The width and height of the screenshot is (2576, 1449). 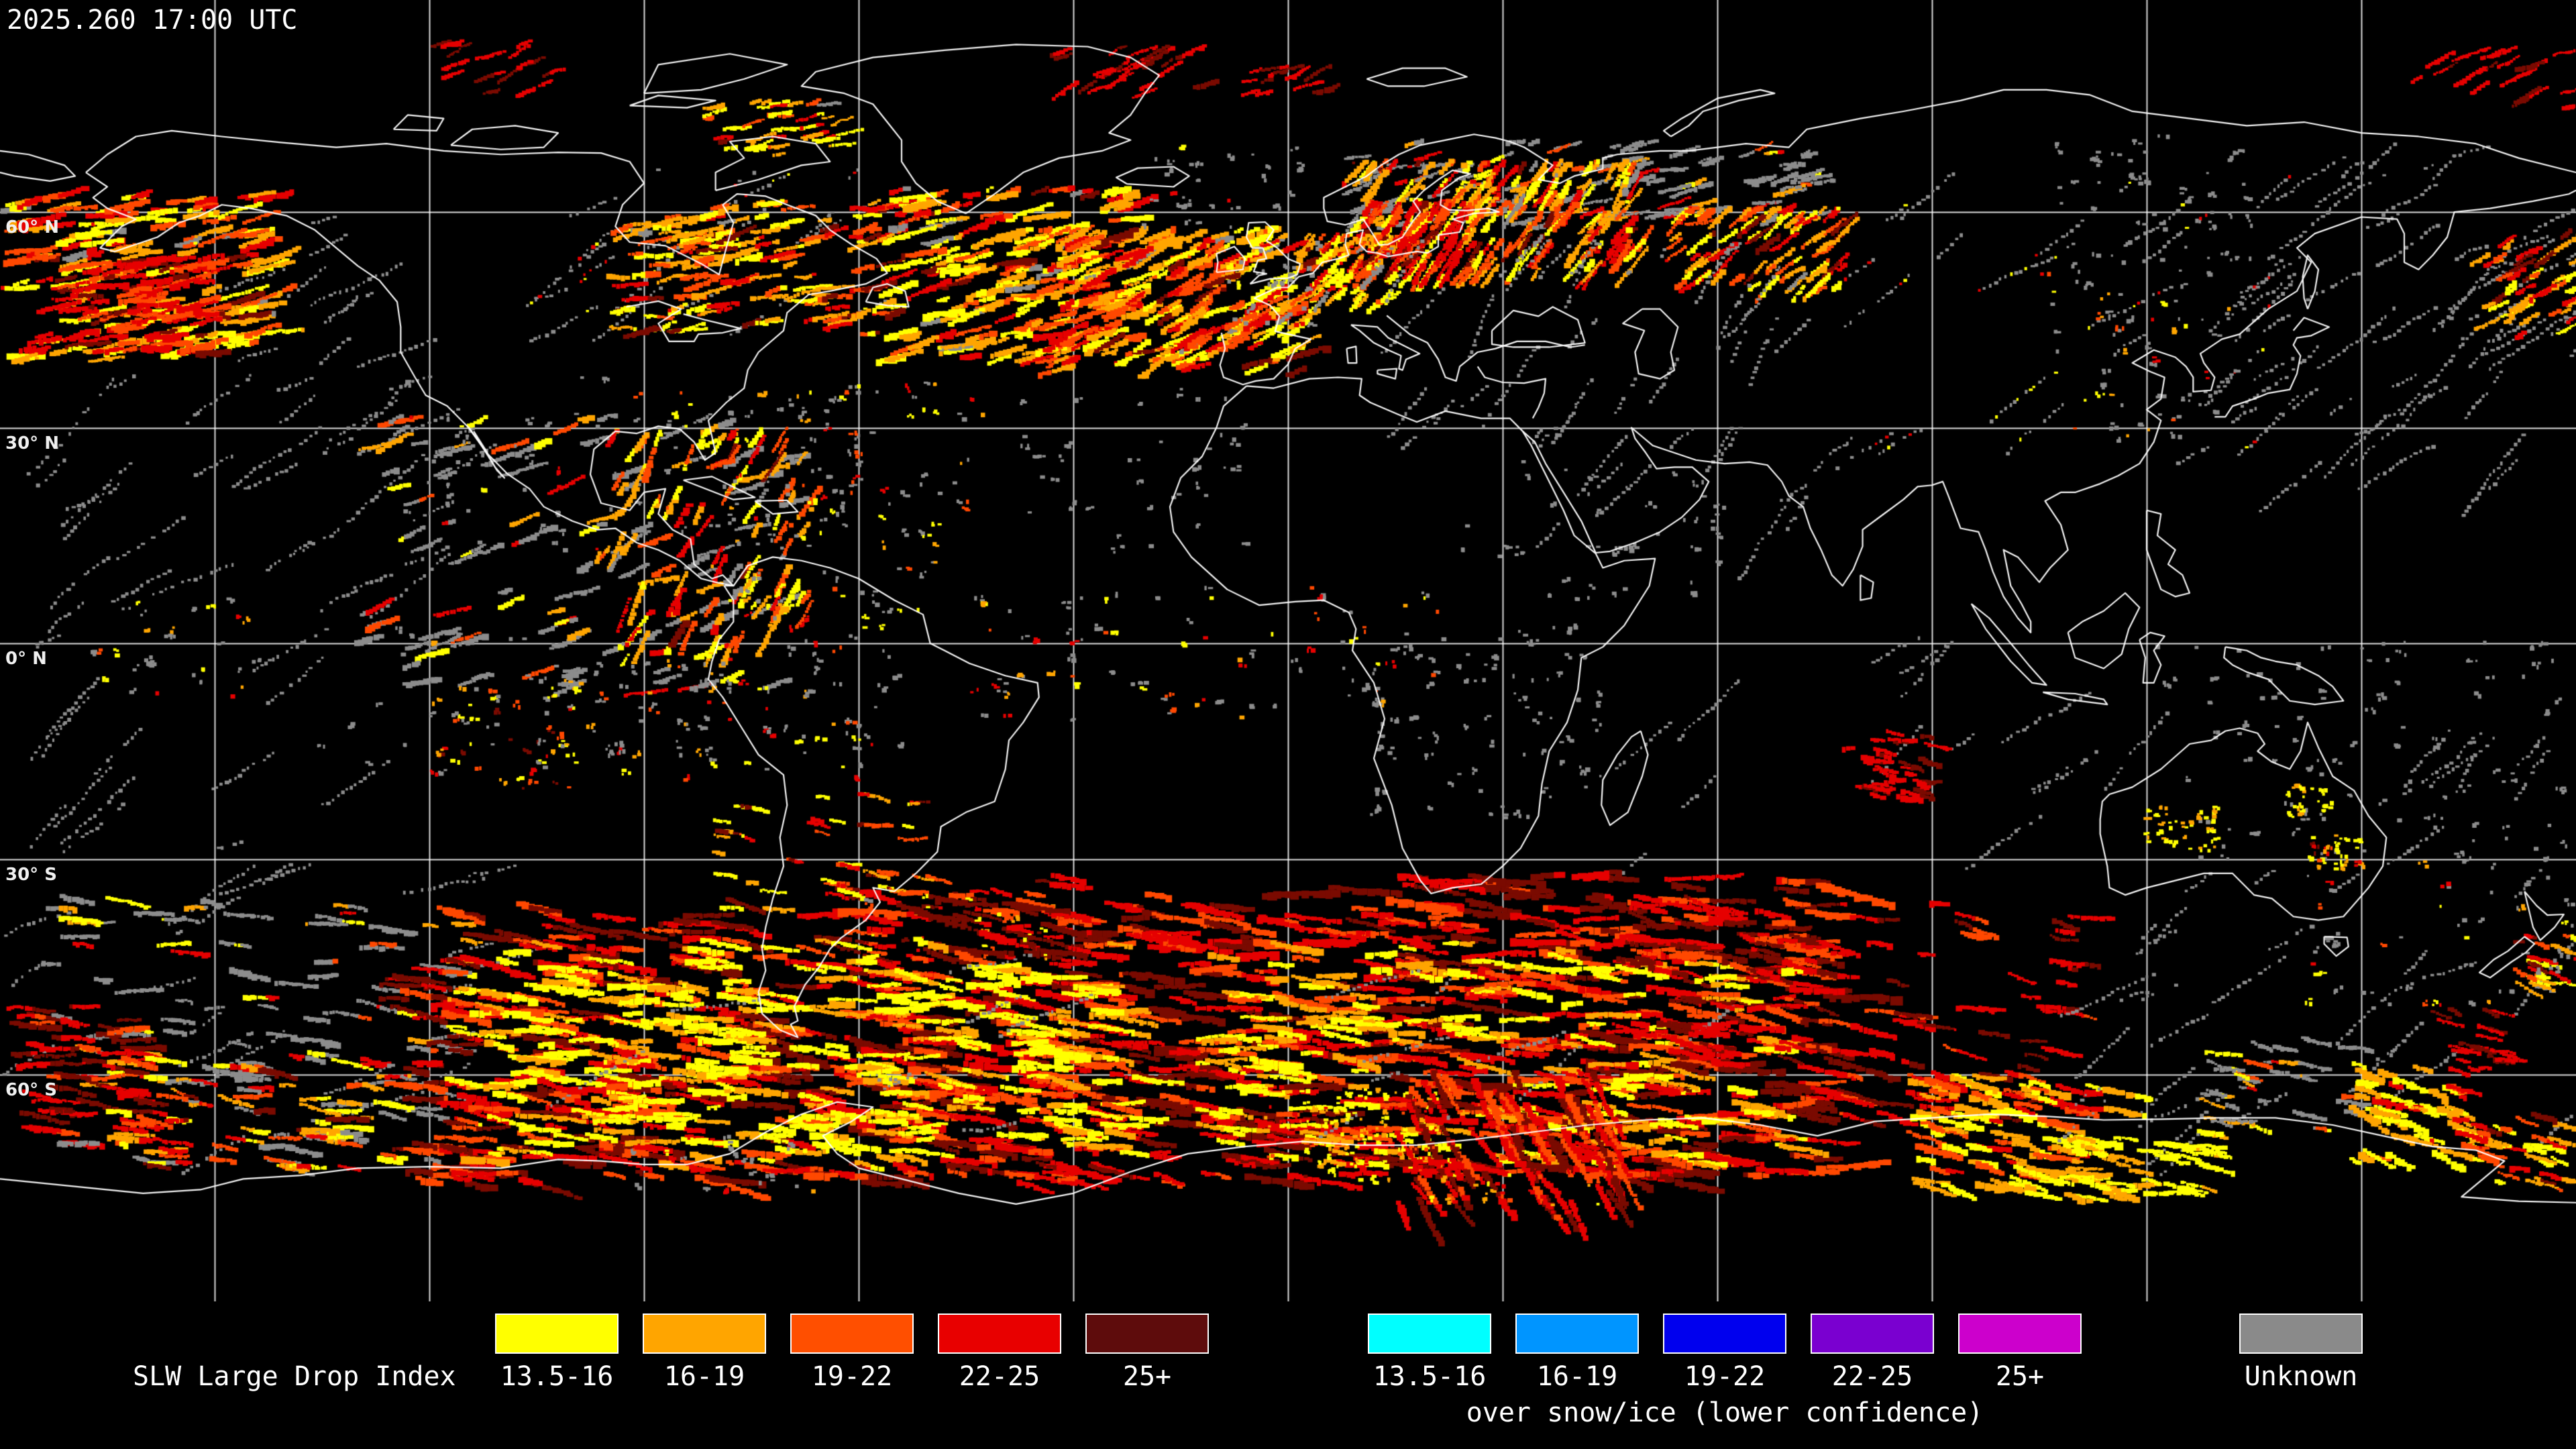 I want to click on legend-snow-ice-item-label: 19-22, so click(x=1725, y=1376).